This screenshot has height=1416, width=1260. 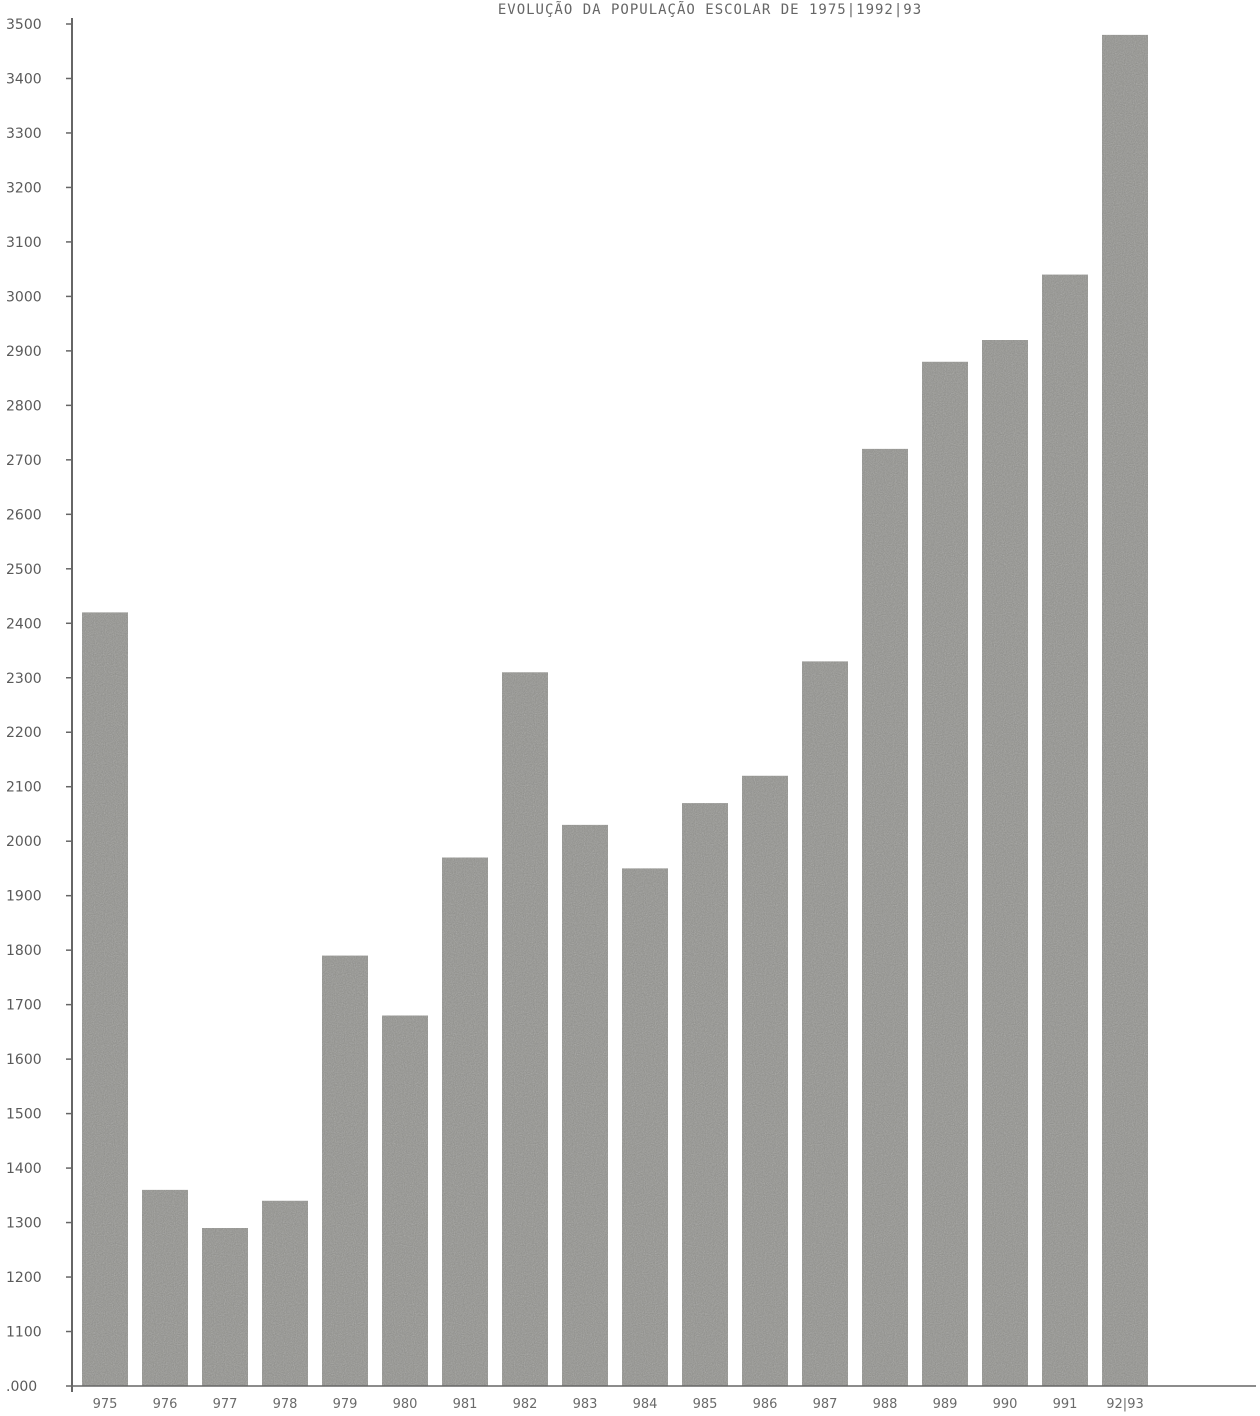 I want to click on x-tick-label: 982, so click(x=525, y=1404).